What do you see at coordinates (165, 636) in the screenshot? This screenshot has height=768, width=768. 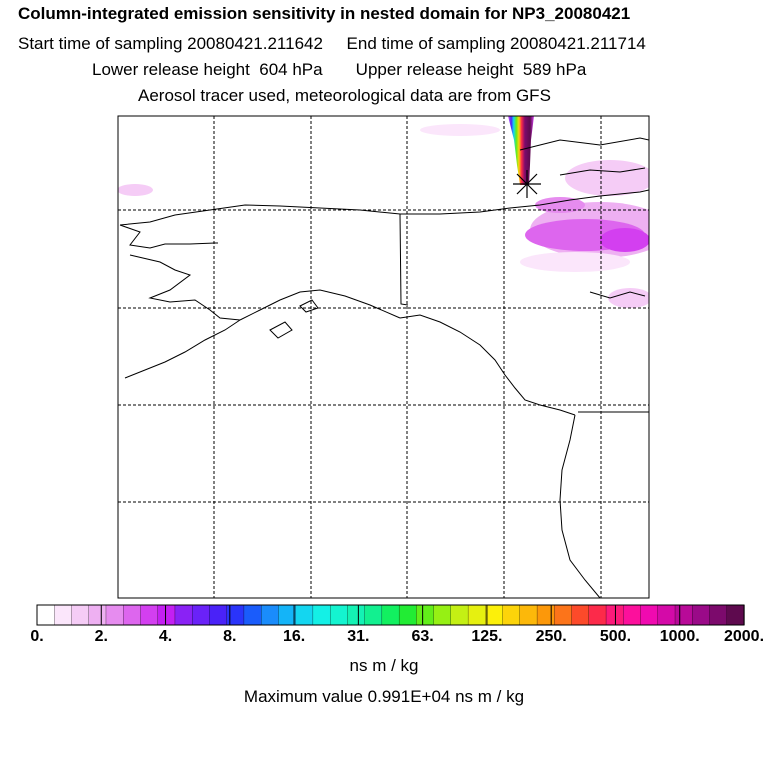 I see `colorbar-tick-label: 4.` at bounding box center [165, 636].